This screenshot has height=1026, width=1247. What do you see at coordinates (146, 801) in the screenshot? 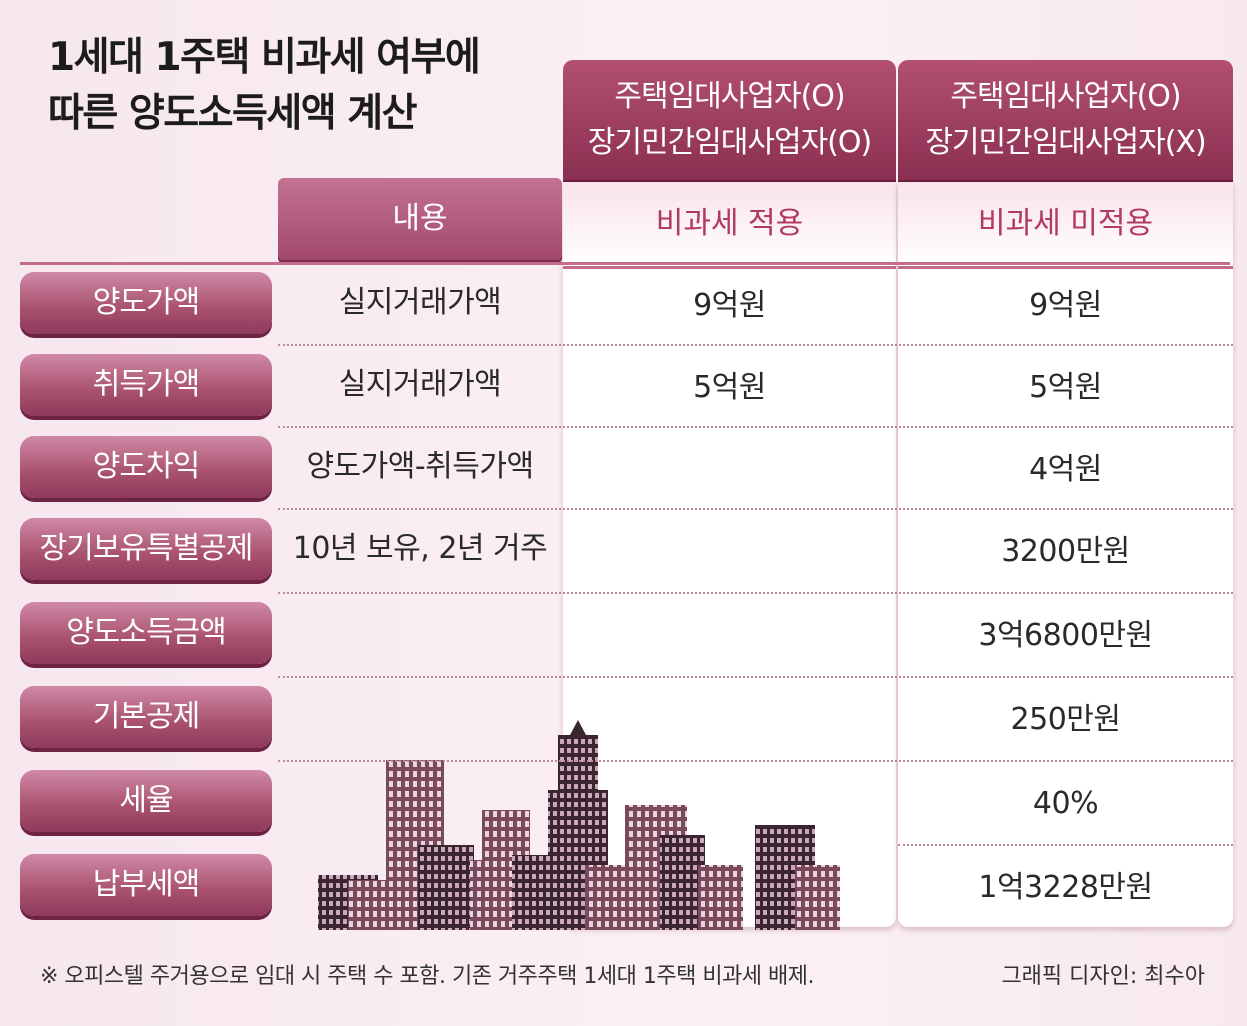
I see `row-label-7: 세율` at bounding box center [146, 801].